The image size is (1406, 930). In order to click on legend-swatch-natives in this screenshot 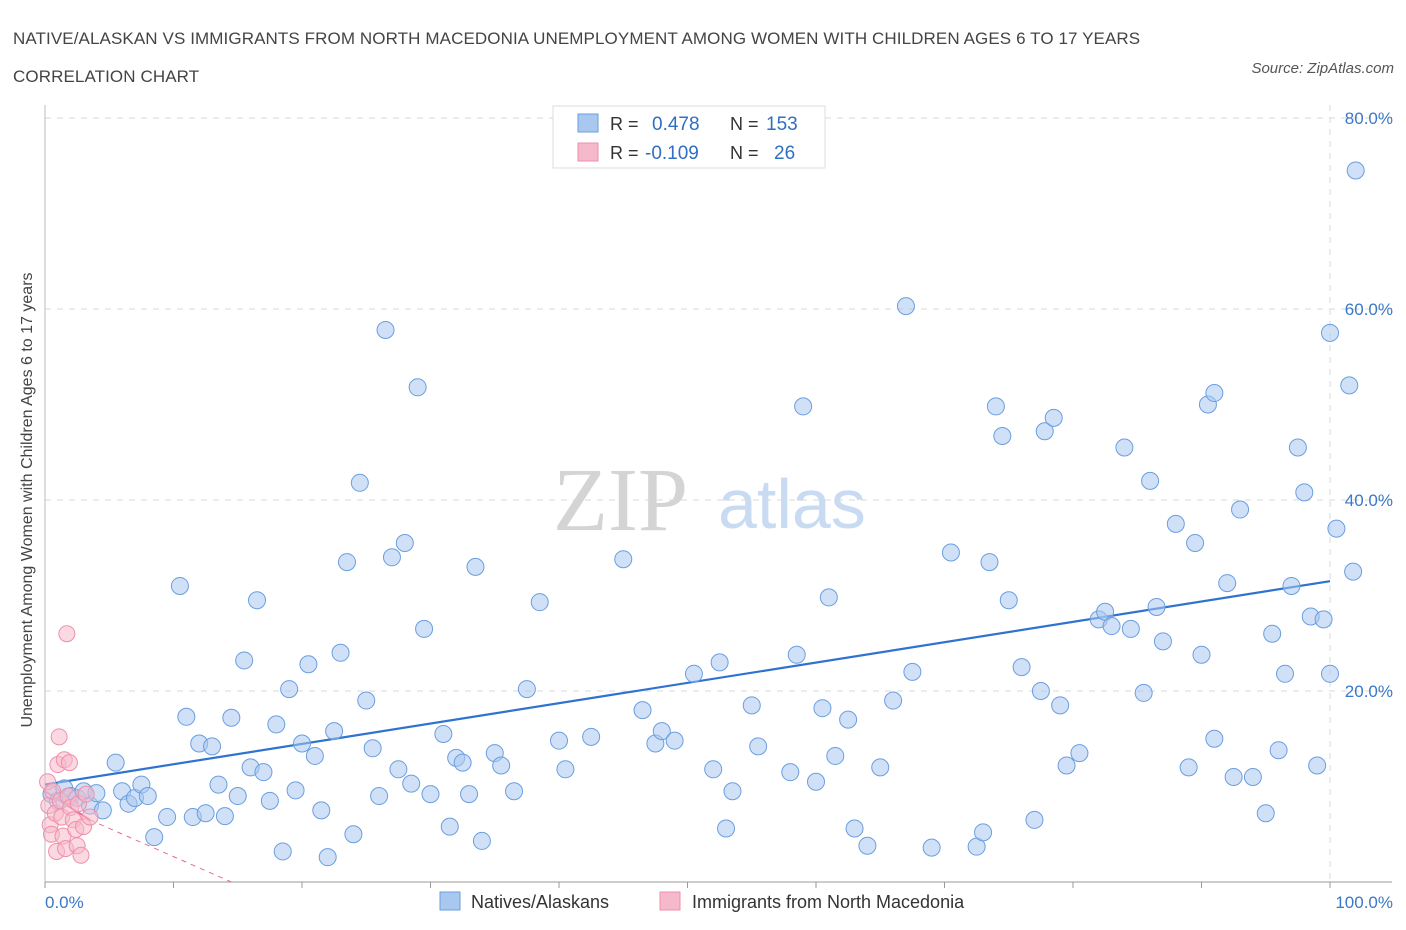, I will do `click(450, 901)`.